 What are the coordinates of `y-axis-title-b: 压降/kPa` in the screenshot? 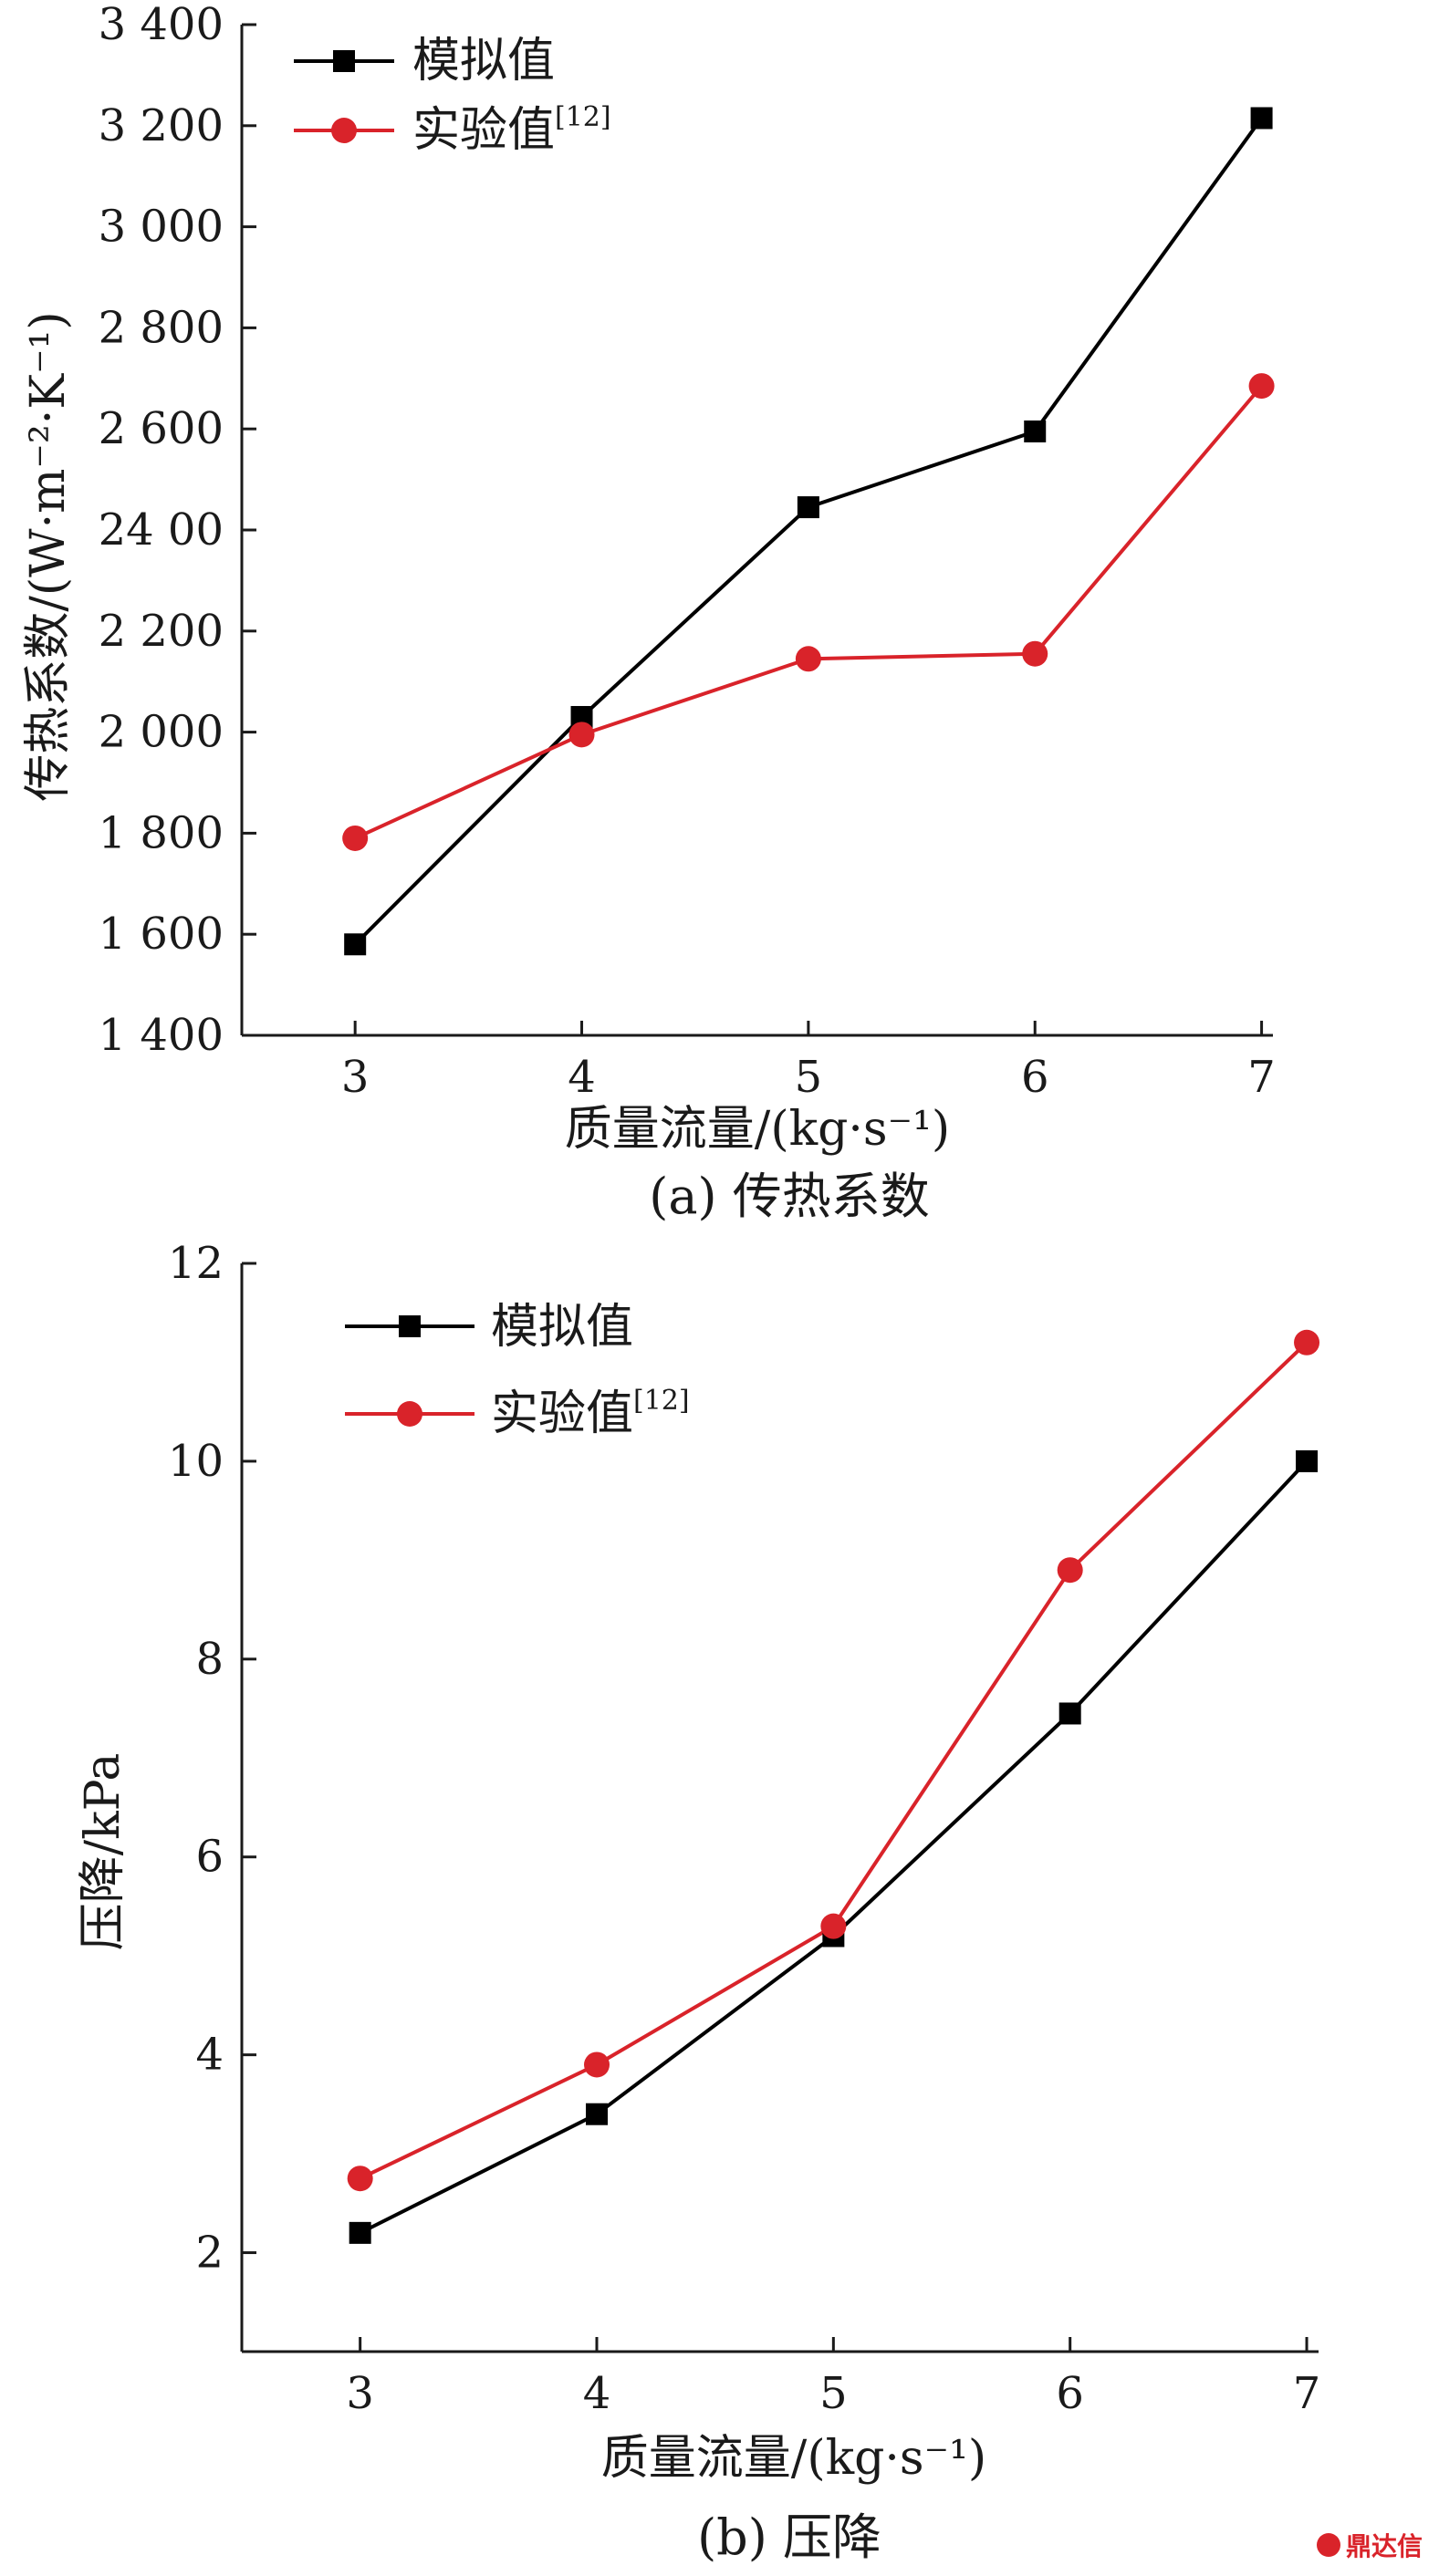 It's located at (103, 1852).